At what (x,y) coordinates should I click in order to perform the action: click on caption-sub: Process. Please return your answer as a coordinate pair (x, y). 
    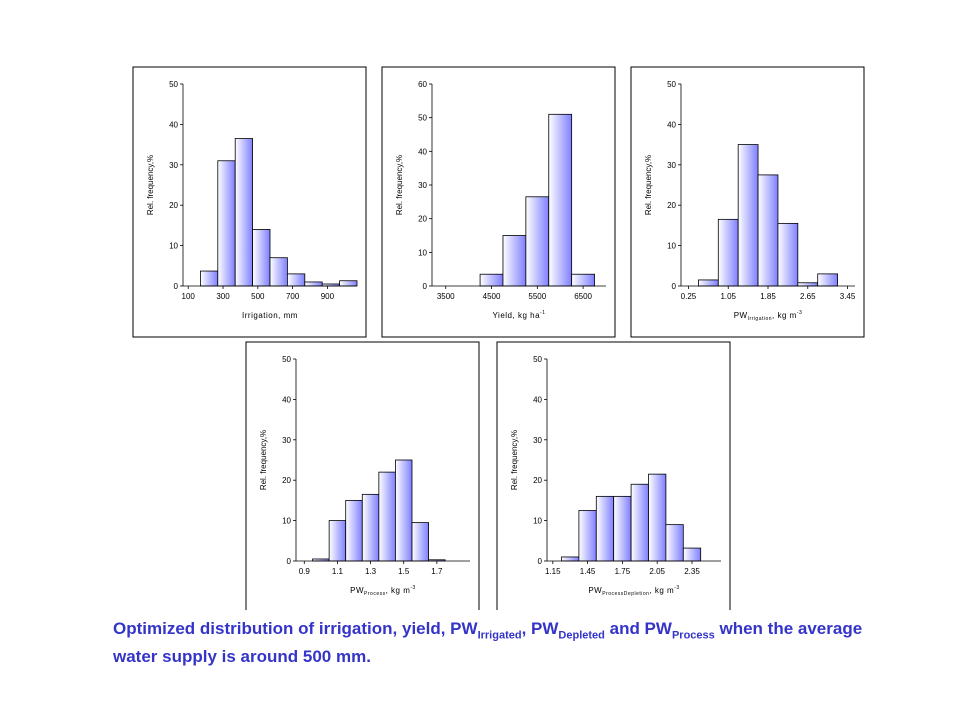
    Looking at the image, I should click on (693, 635).